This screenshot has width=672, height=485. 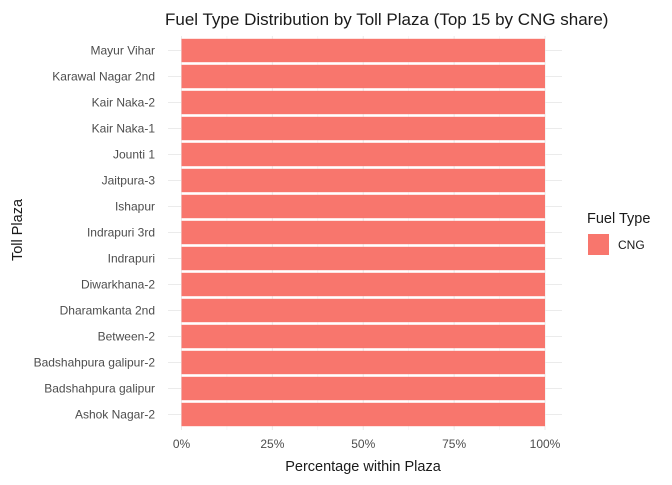 I want to click on y-tick-label: Badshahpura galipur, so click(x=99, y=389).